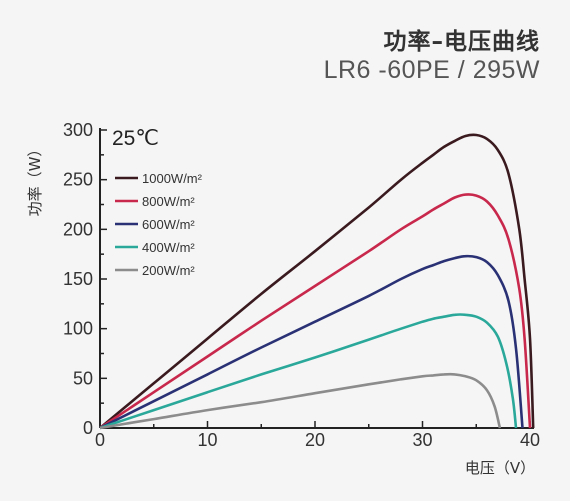 The width and height of the screenshot is (570, 501). What do you see at coordinates (78, 279) in the screenshot?
I see `y-tick-label: 150` at bounding box center [78, 279].